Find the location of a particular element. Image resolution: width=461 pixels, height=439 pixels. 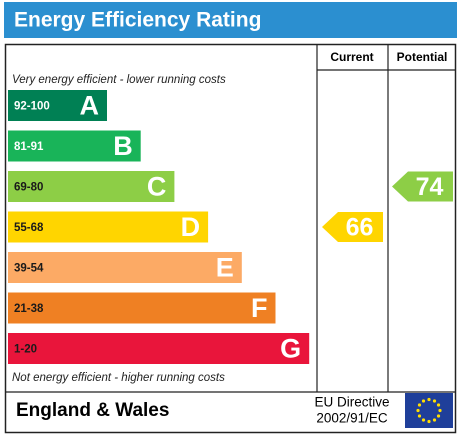

band-letter: G is located at coordinates (290, 349).